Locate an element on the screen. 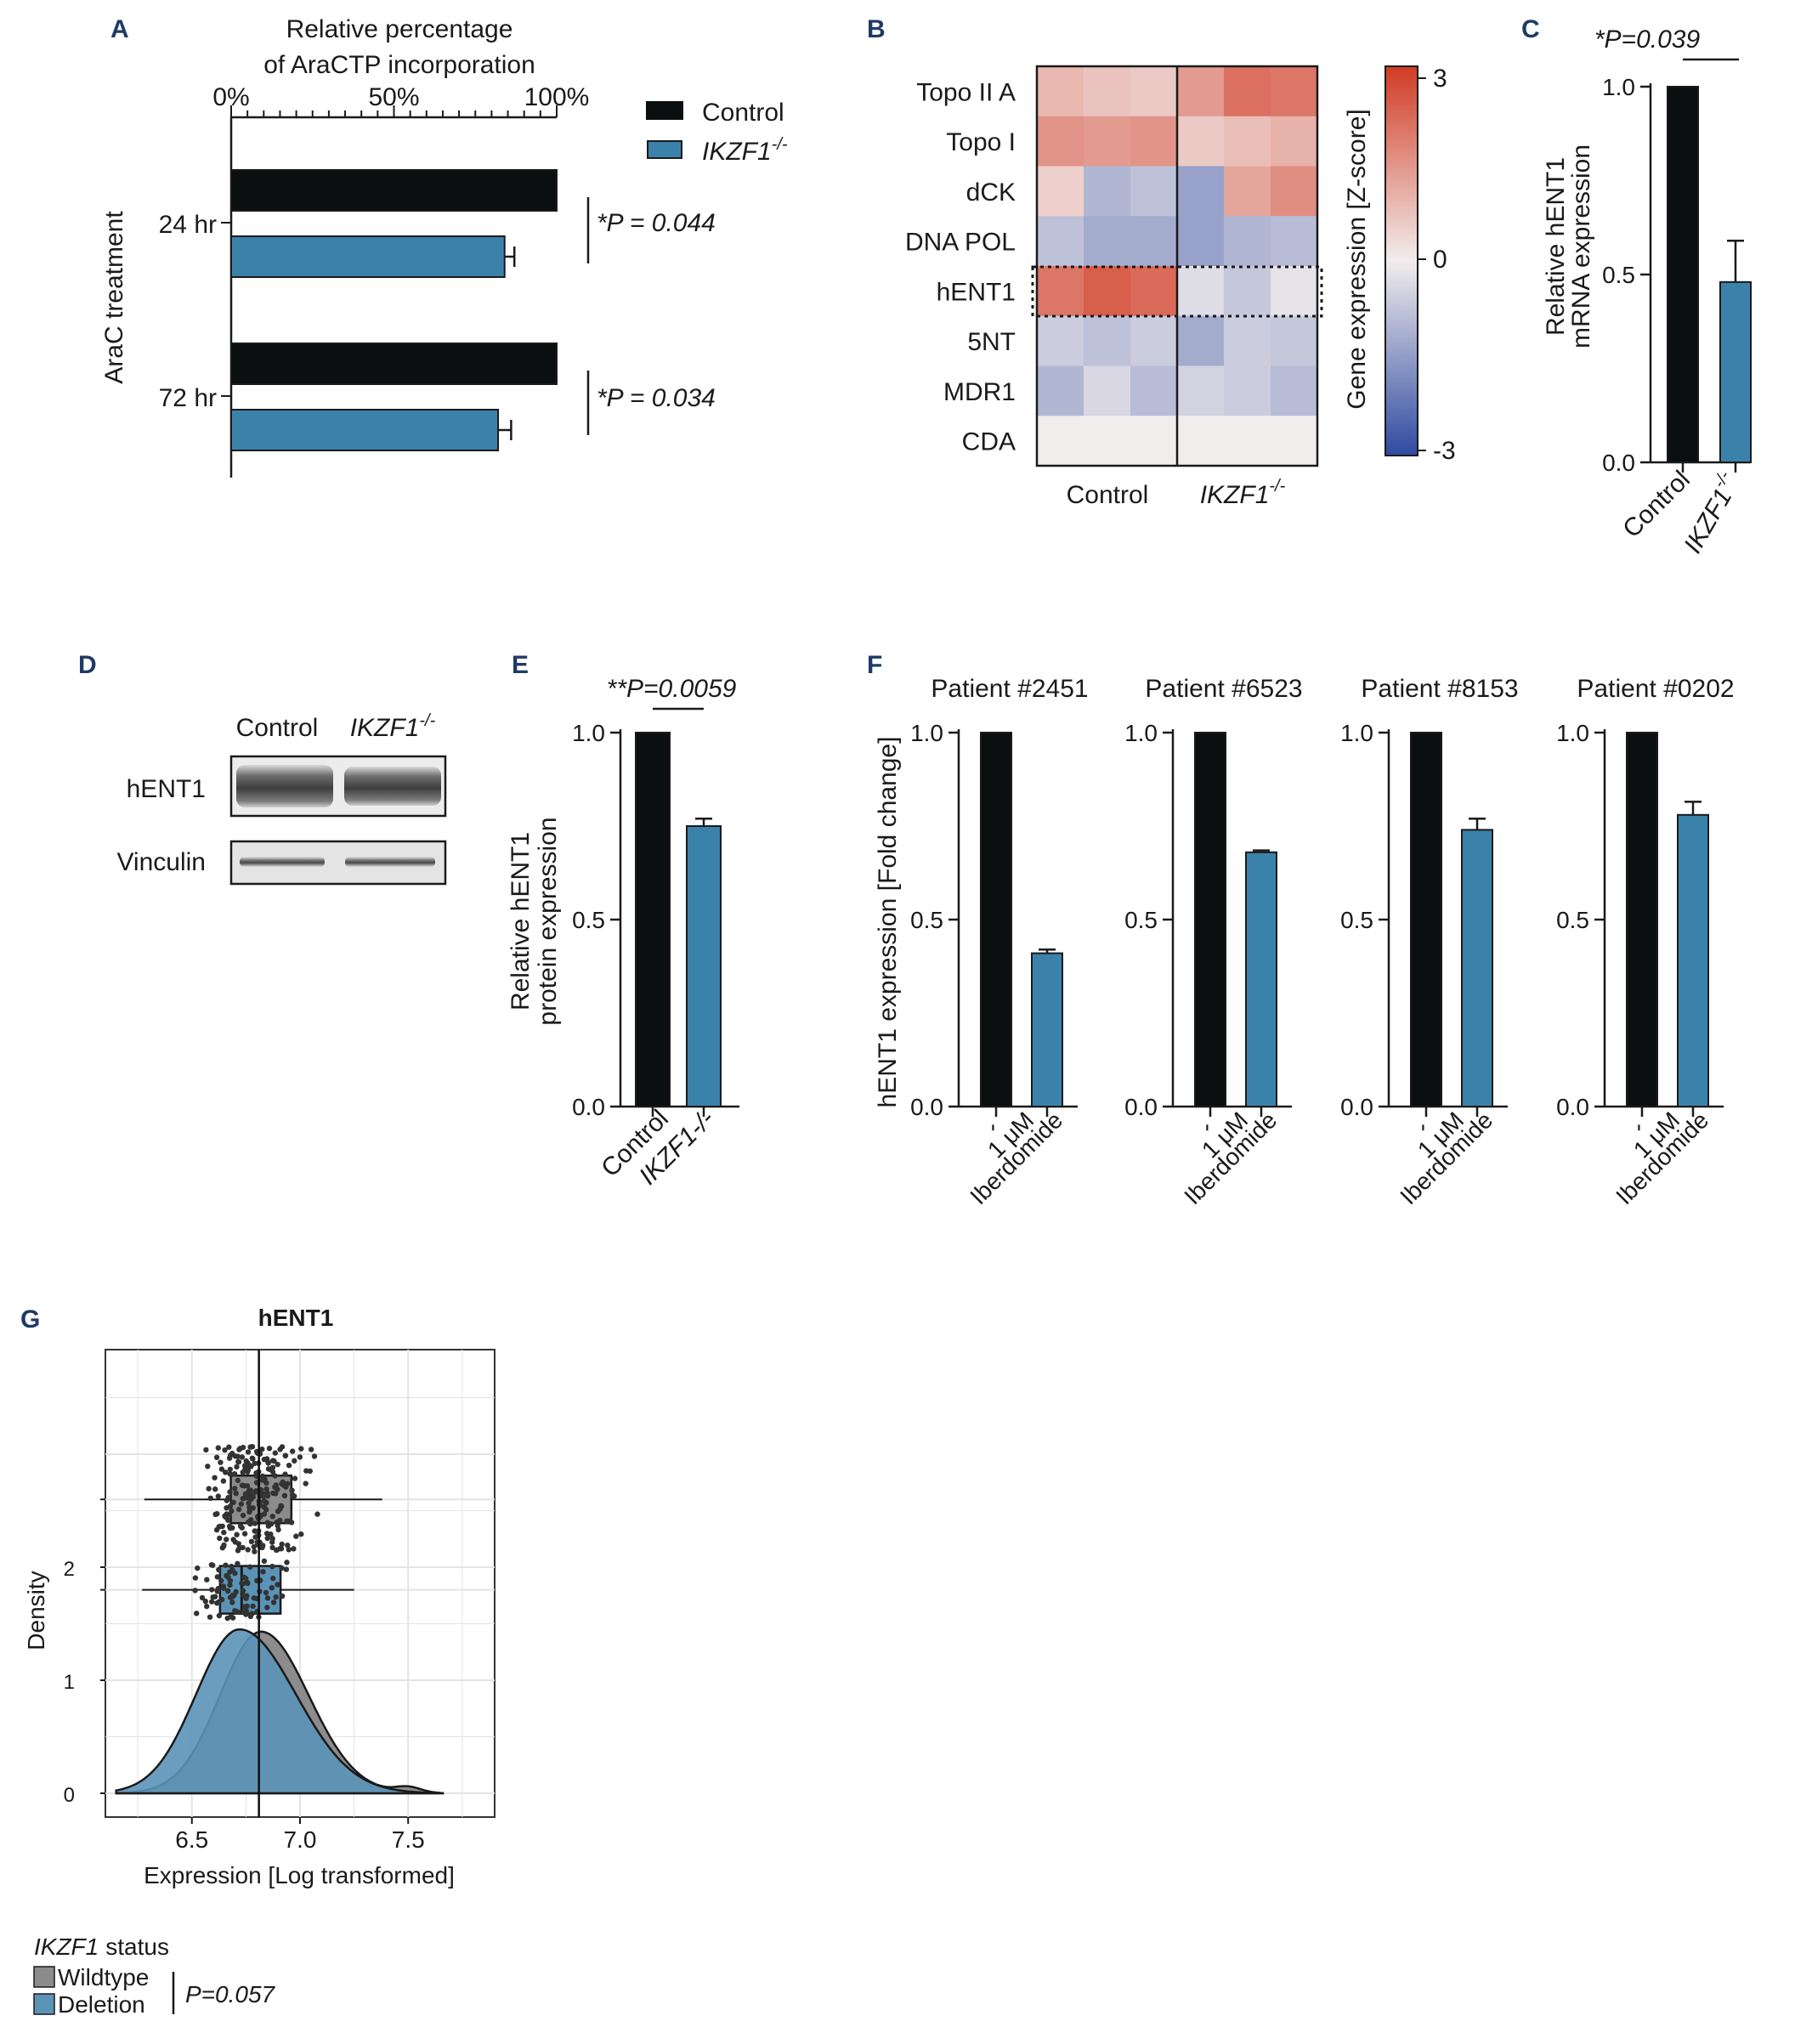 The image size is (1795, 2044). e-ylabel-line1: Relative hENT1 is located at coordinates (521, 921).